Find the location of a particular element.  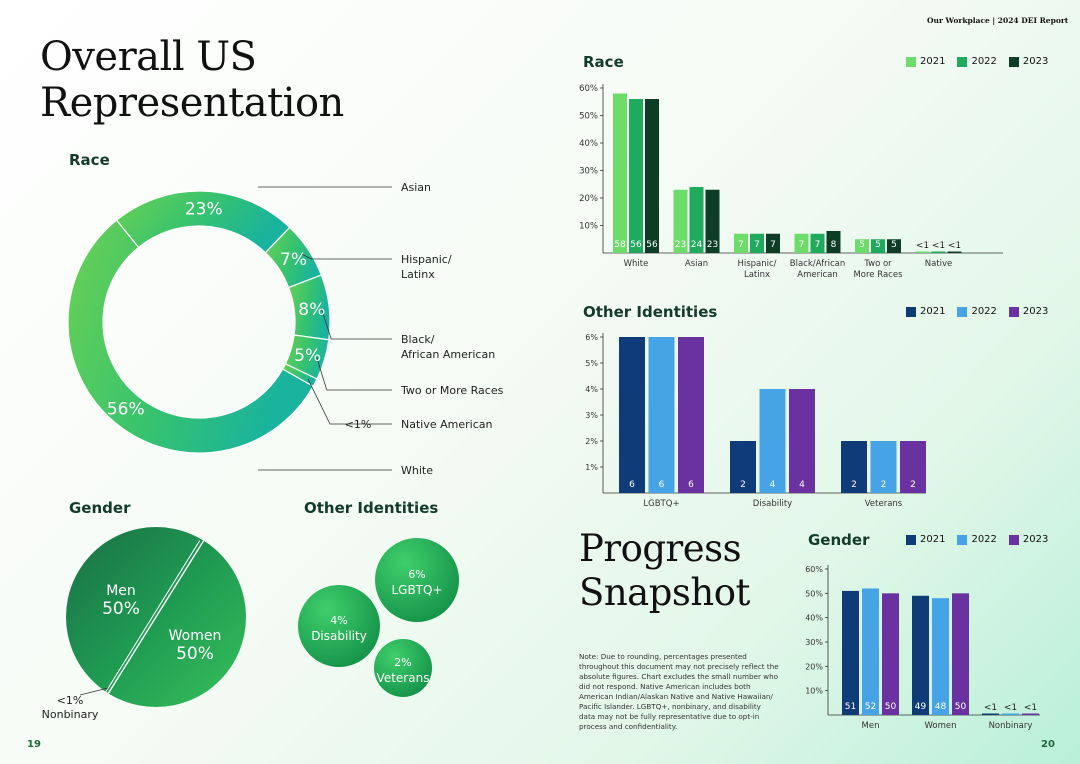

bar-value-label: 56 is located at coordinates (652, 245).